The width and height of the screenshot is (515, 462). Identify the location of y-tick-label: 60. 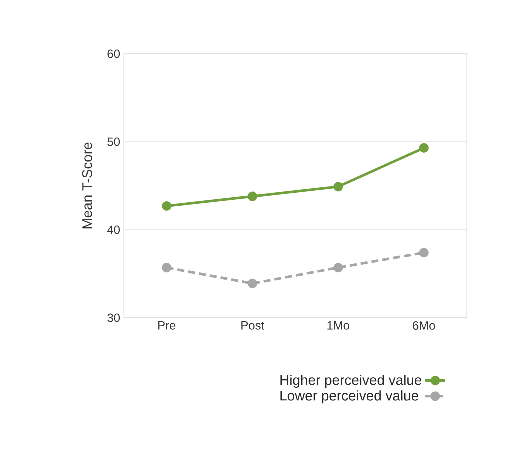
(114, 54).